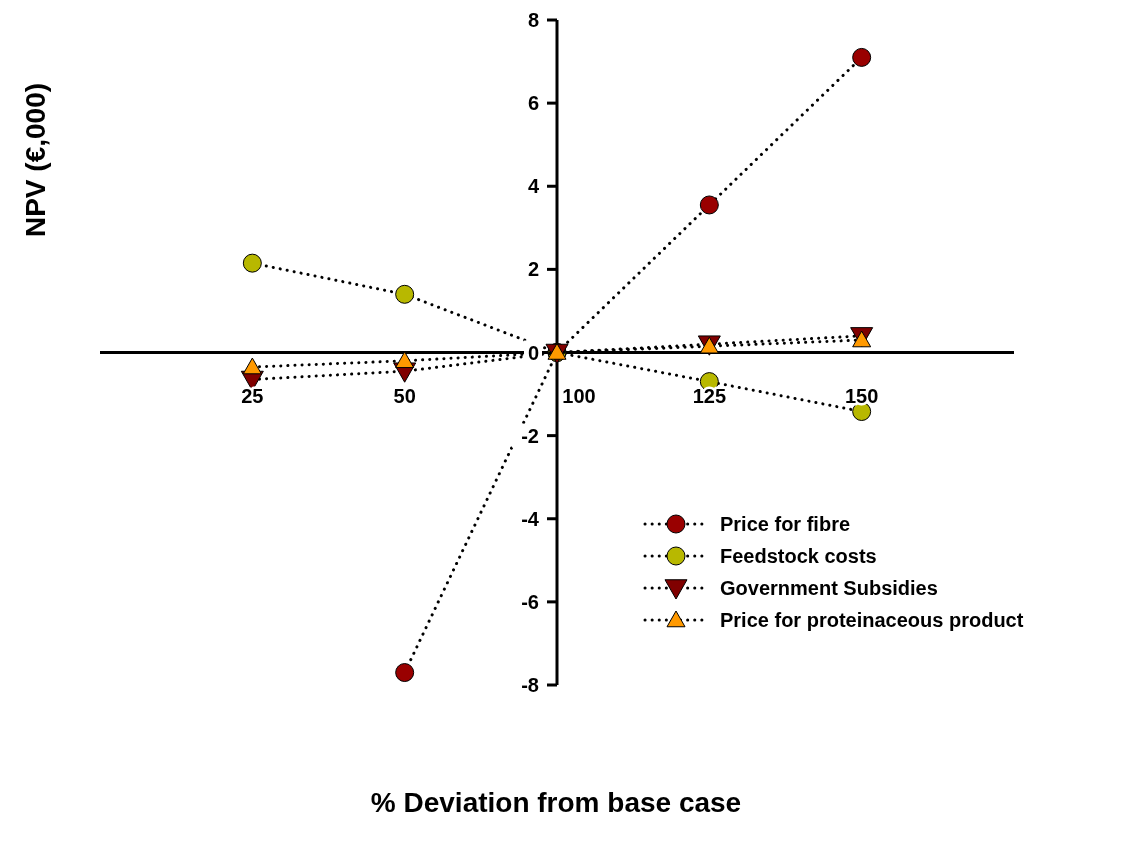  What do you see at coordinates (533, 186) in the screenshot?
I see `y-tick-label: 4` at bounding box center [533, 186].